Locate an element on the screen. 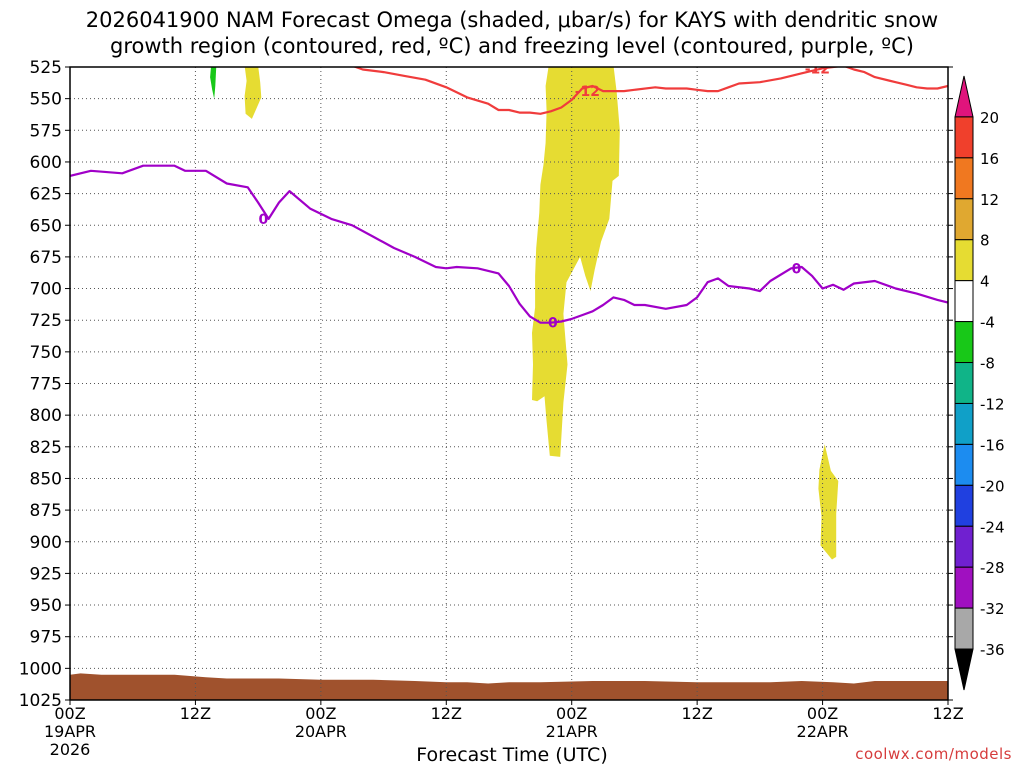 This screenshot has width=1024, height=768. y-tick-label: 675 is located at coordinates (46, 258).